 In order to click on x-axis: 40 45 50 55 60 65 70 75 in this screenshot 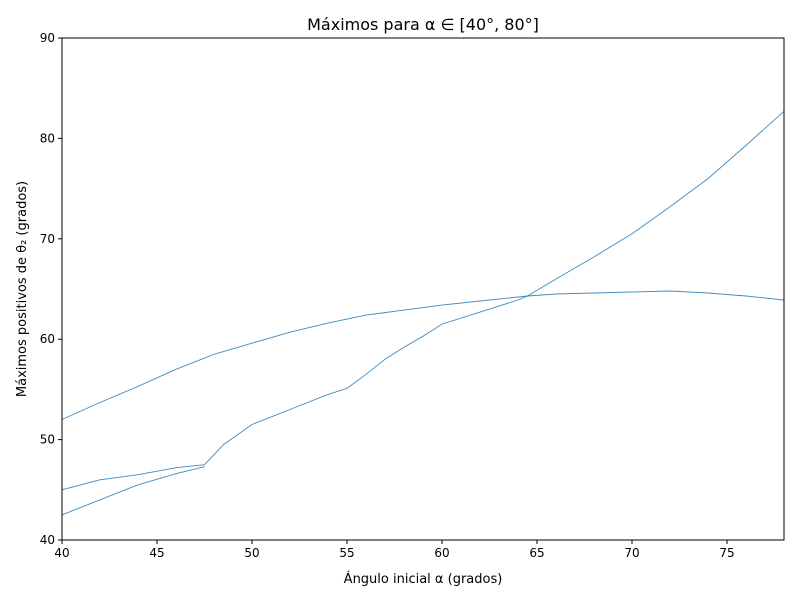, I will do `click(394, 550)`.